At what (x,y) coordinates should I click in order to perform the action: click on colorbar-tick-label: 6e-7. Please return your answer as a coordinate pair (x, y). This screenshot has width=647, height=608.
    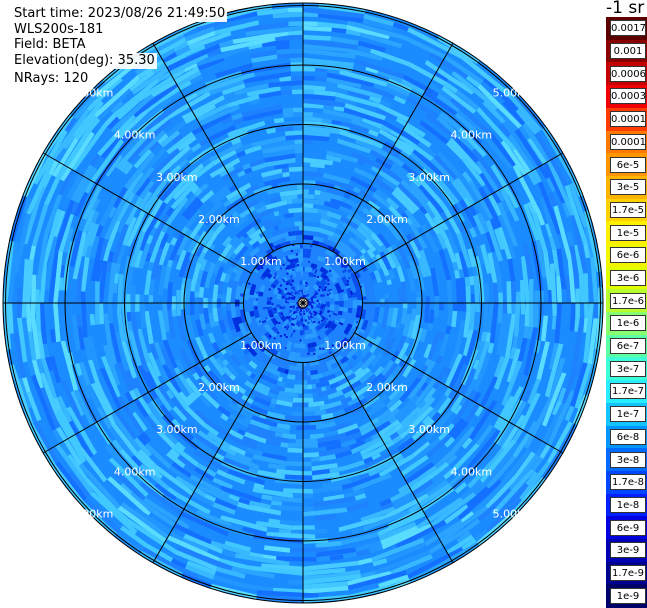
    Looking at the image, I should click on (628, 346).